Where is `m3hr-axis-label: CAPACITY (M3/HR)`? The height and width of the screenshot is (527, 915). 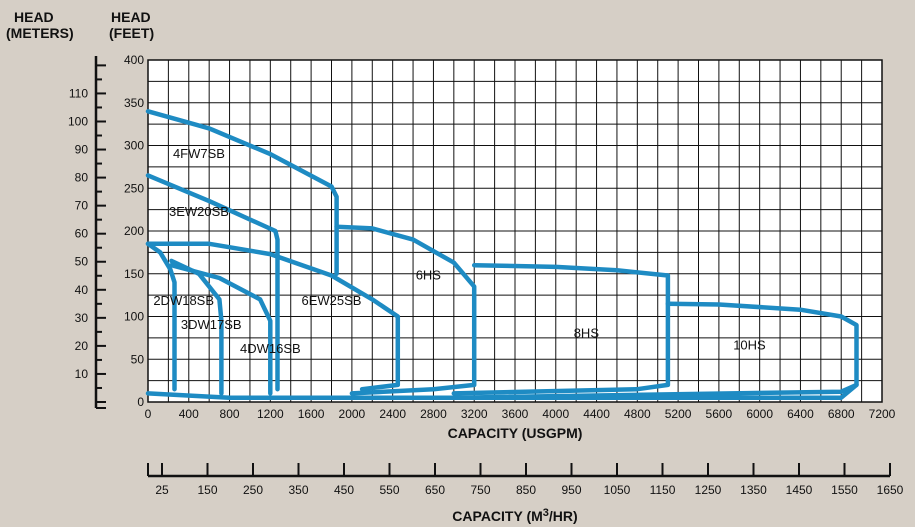 m3hr-axis-label: CAPACITY (M3/HR) is located at coordinates (514, 515).